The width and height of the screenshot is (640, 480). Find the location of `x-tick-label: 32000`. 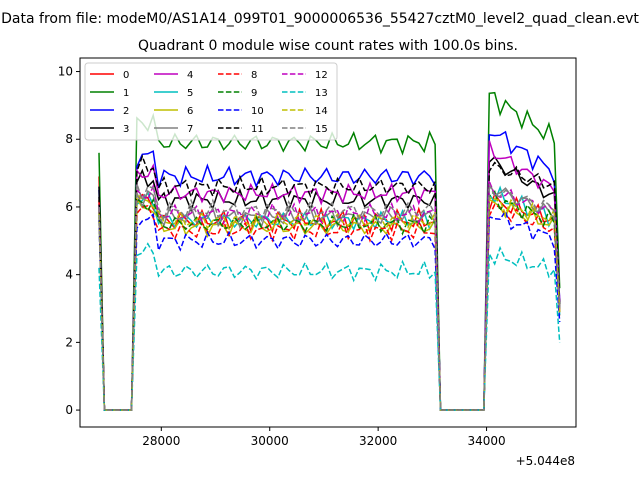

x-tick-label: 32000 is located at coordinates (378, 441).